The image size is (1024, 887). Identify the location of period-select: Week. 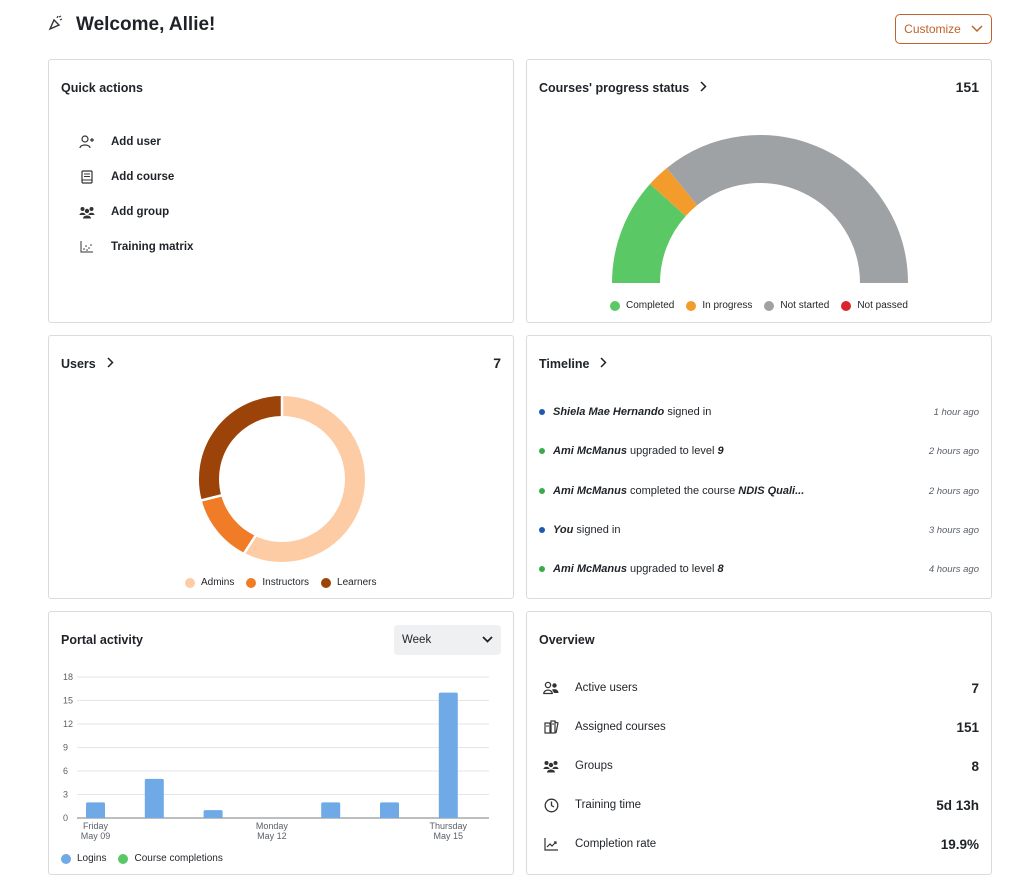
(447, 640).